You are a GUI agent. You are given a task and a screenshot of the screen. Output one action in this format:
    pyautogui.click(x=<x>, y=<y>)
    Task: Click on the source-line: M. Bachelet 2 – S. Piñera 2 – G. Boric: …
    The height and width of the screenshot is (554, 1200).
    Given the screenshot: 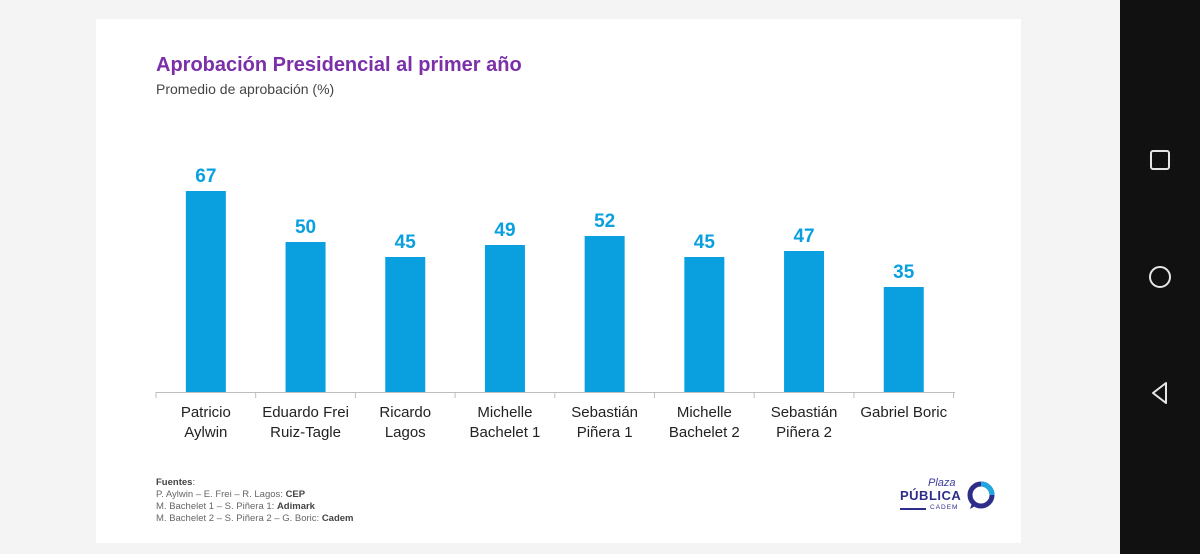 What is the action you would take?
    pyautogui.click(x=255, y=518)
    